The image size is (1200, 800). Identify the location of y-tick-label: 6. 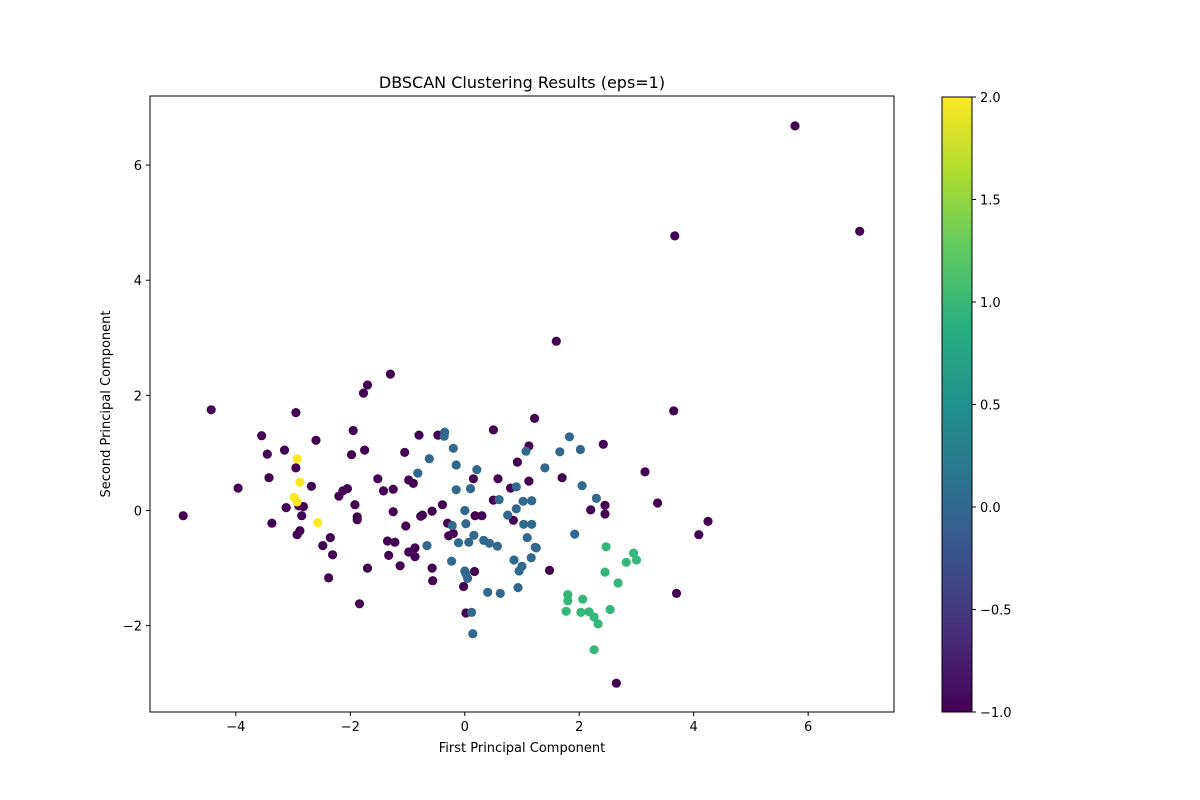
(138, 166).